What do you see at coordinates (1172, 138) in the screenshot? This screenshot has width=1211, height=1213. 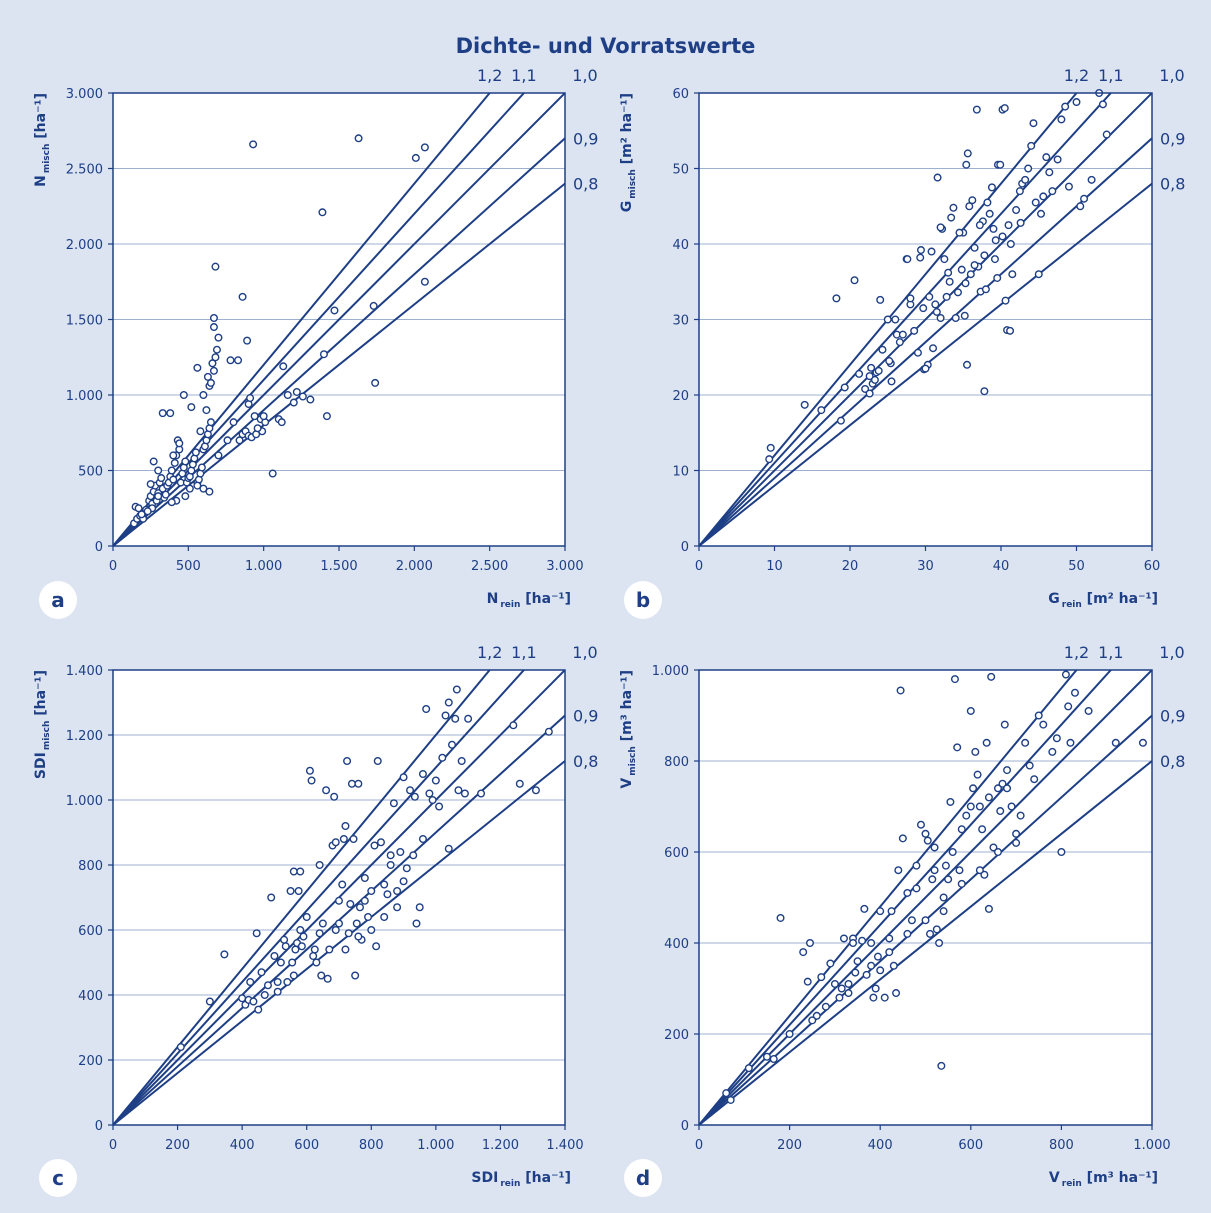 I see `ratio-label: 0,9` at bounding box center [1172, 138].